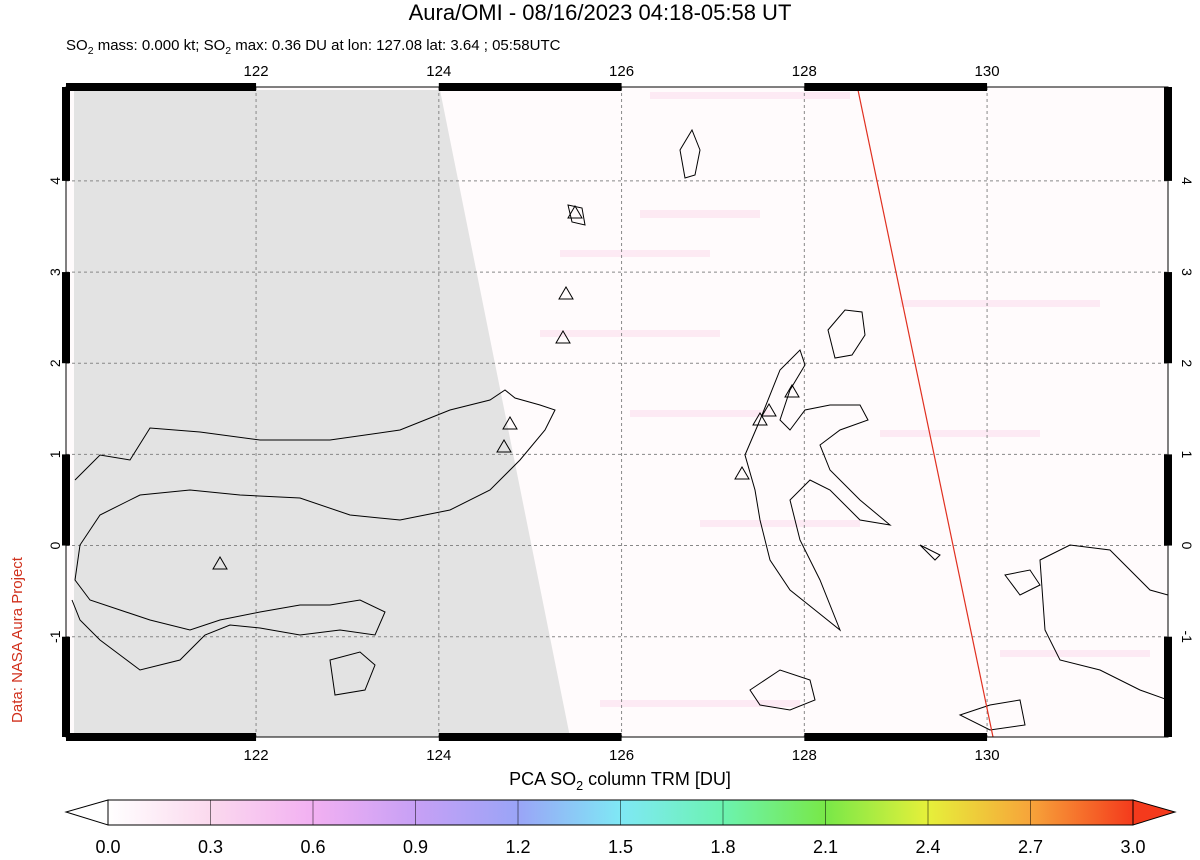 The image size is (1200, 860). I want to click on y-tick-label-right: 3, so click(1187, 272).